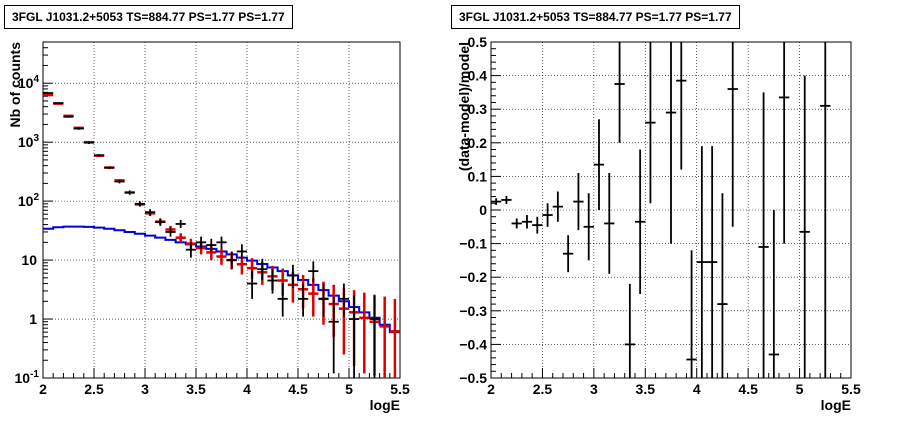 The height and width of the screenshot is (421, 898). I want to click on y-tick-label: 1, so click(33, 319).